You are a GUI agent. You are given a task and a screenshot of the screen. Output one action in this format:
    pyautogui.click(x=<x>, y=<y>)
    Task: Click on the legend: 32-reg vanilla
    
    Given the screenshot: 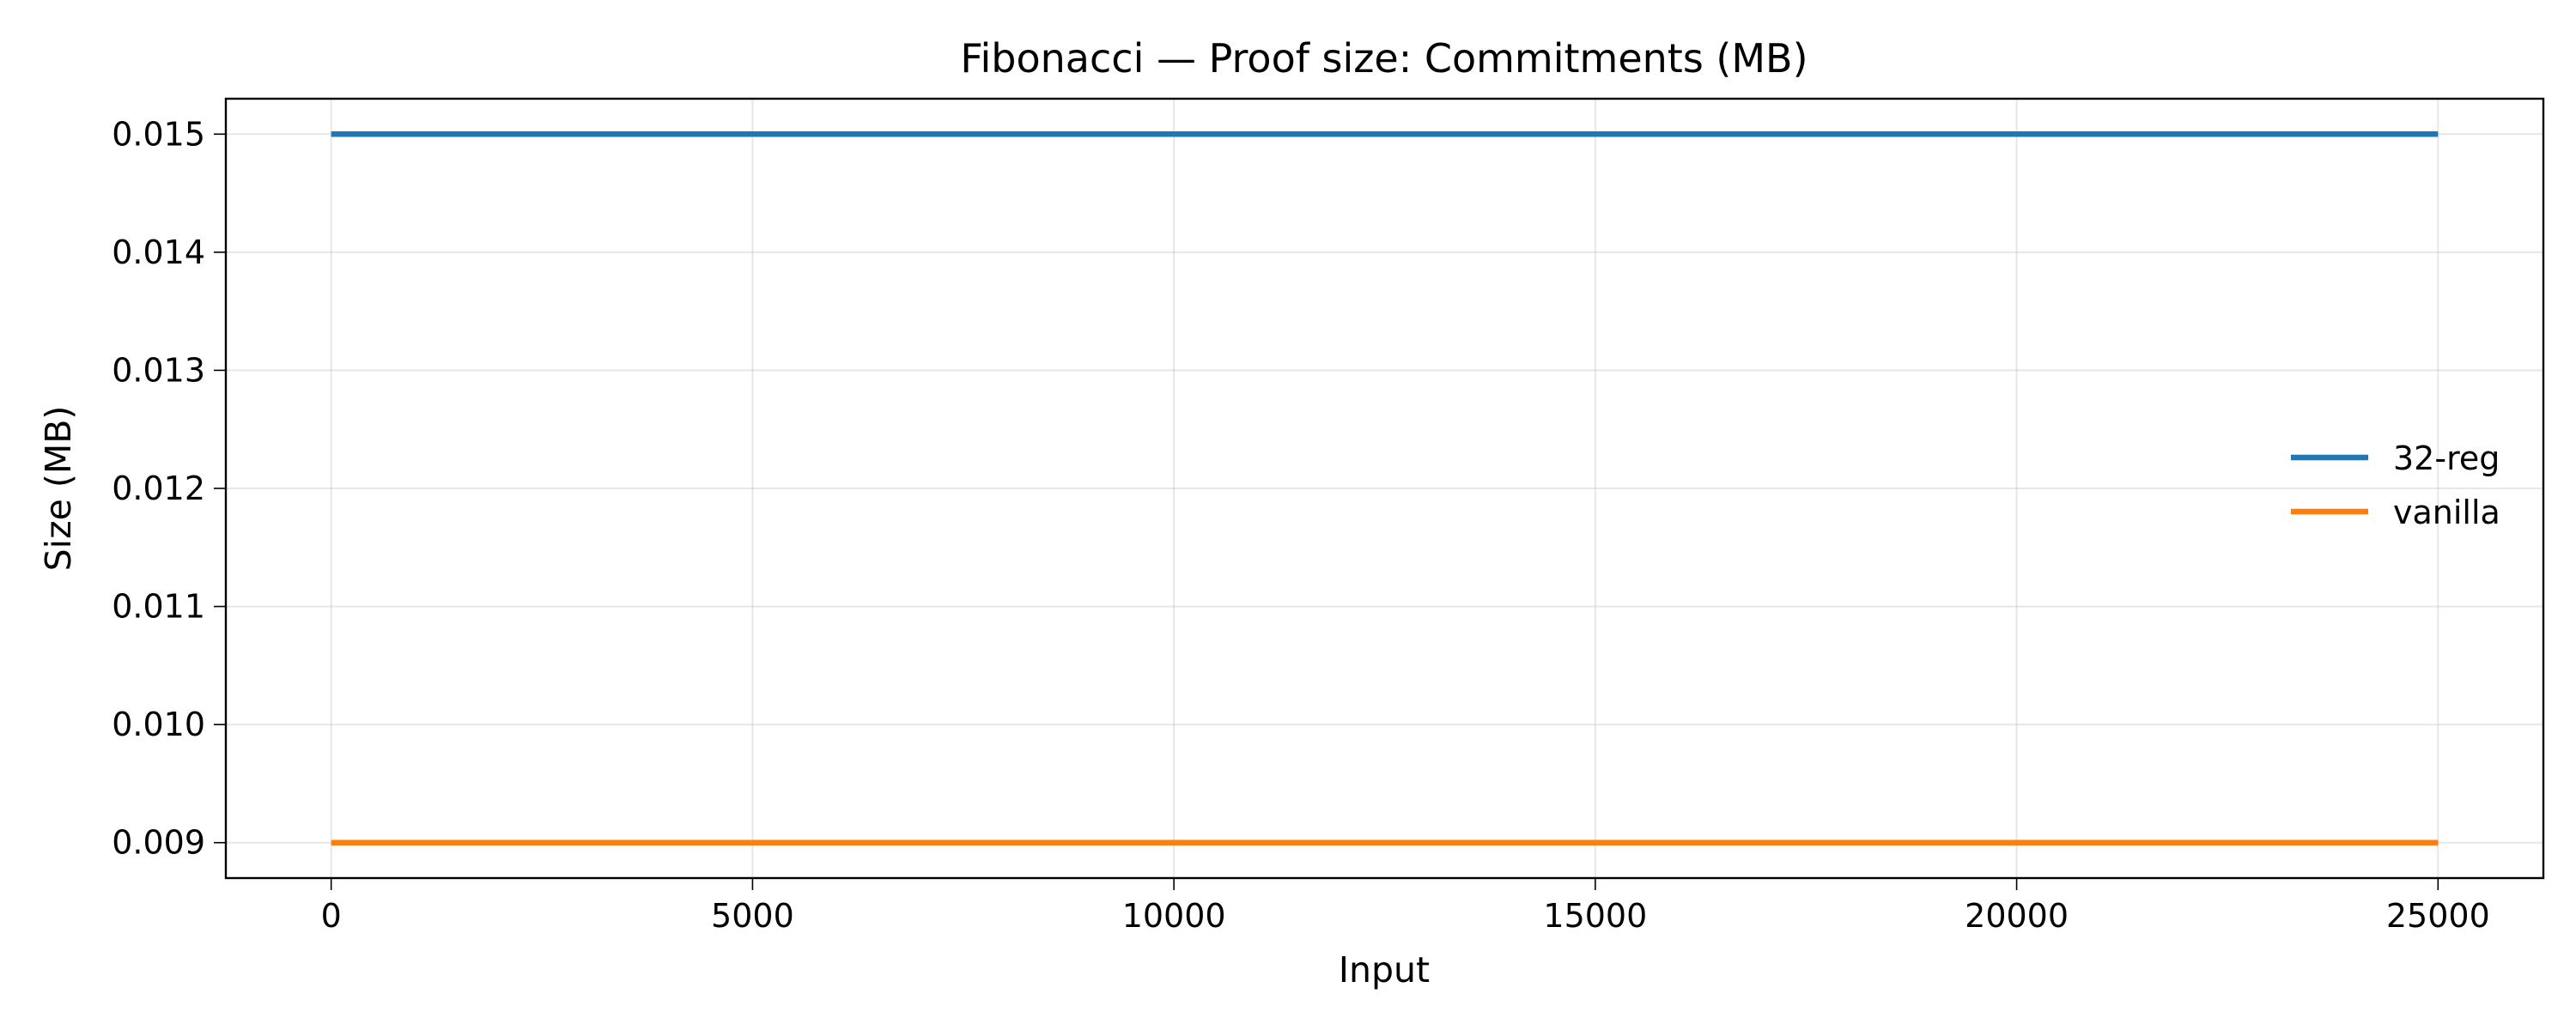 What is the action you would take?
    pyautogui.click(x=2396, y=485)
    